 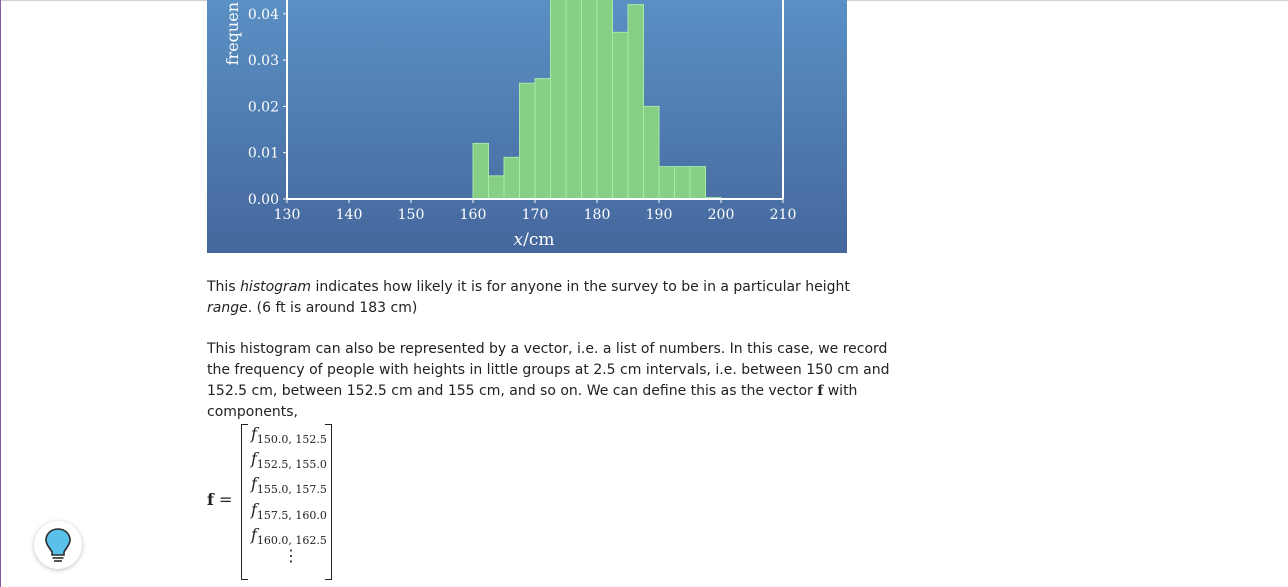 I want to click on x-tick-label: 180, so click(x=597, y=215).